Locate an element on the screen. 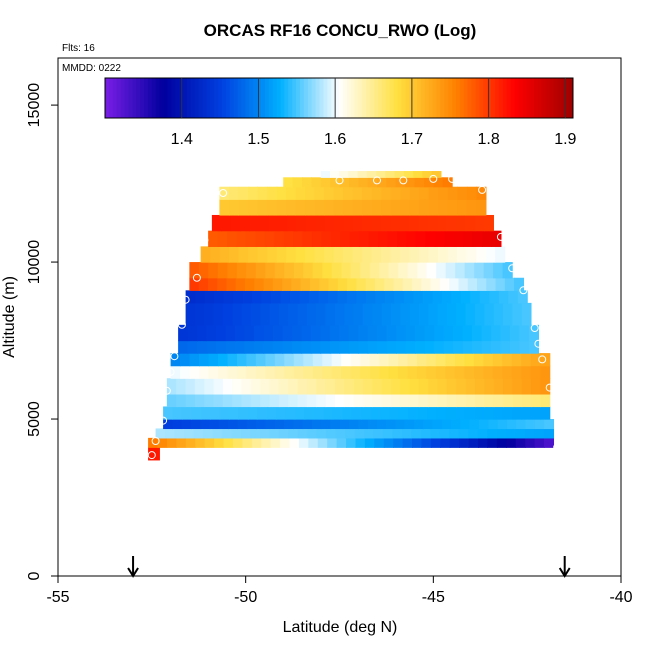  colorbar-frame is located at coordinates (339, 98).